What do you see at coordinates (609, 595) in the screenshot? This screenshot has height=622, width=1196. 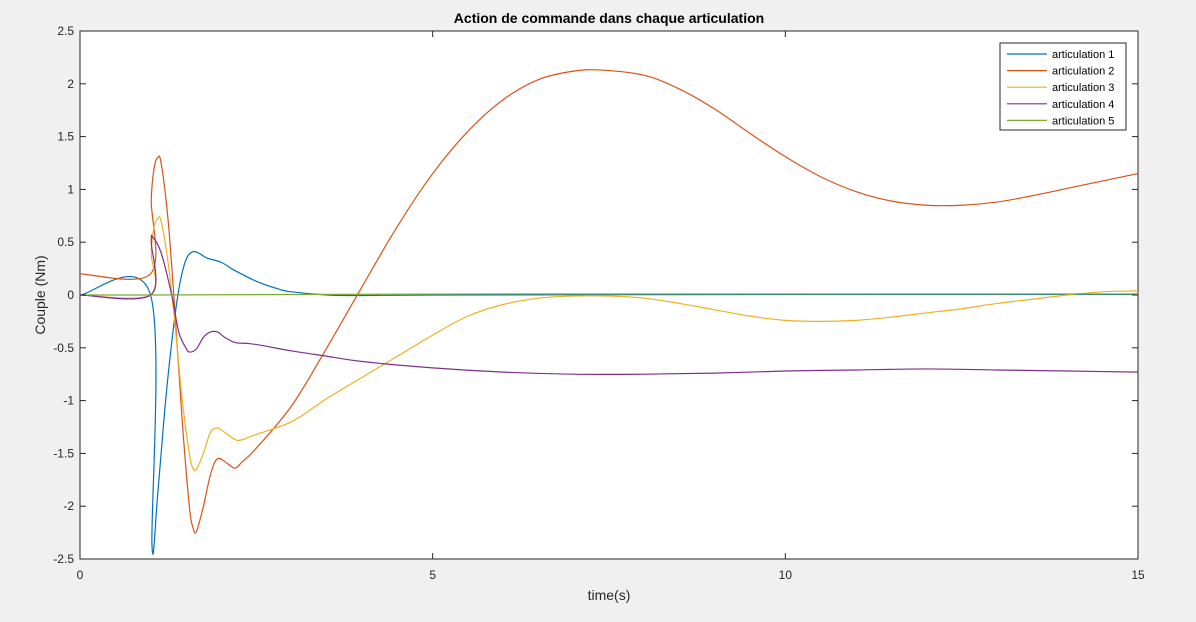 I see `x-axis-label: time(s)` at bounding box center [609, 595].